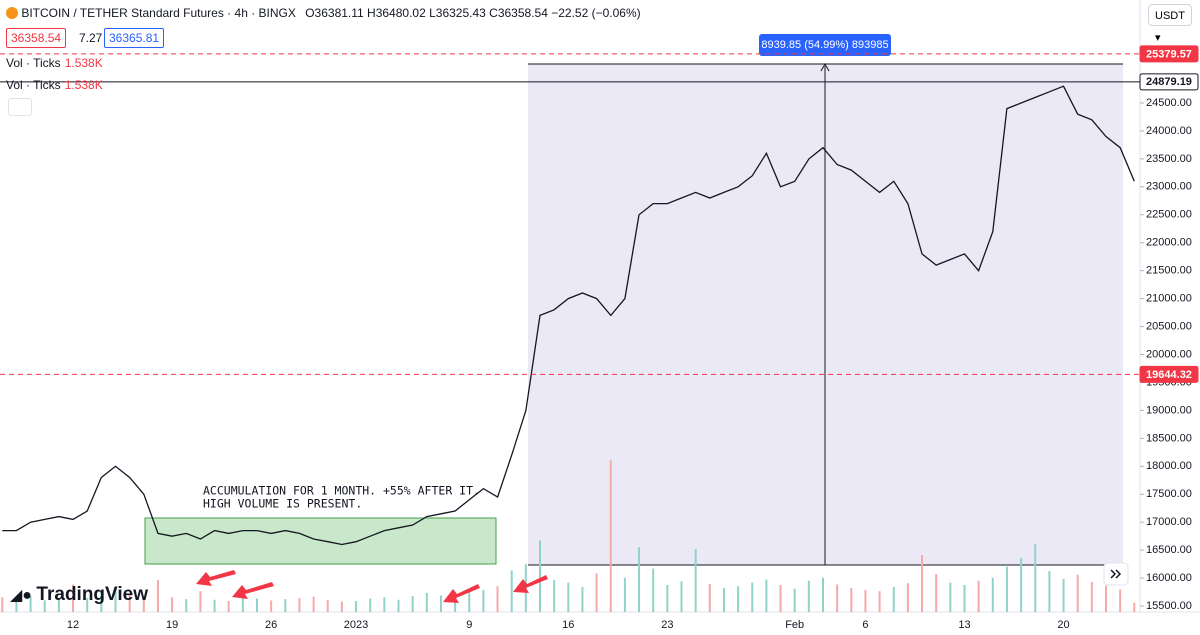 This screenshot has height=635, width=1200. I want to click on scroll-icon, so click(1116, 574).